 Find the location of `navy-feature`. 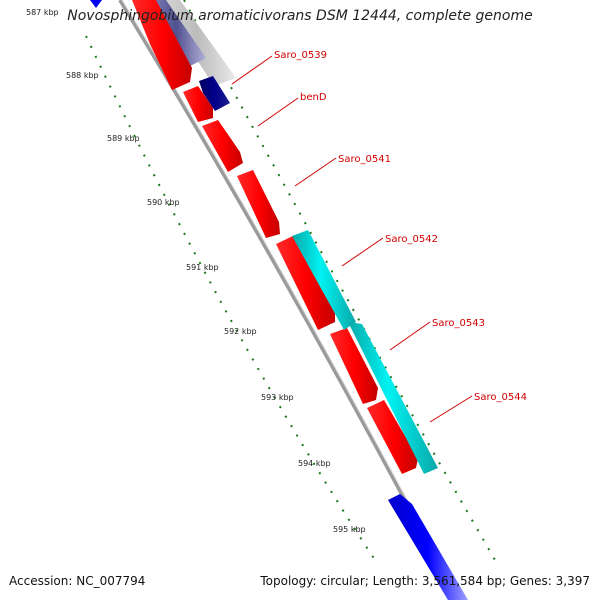

navy-feature is located at coordinates (214, 93).